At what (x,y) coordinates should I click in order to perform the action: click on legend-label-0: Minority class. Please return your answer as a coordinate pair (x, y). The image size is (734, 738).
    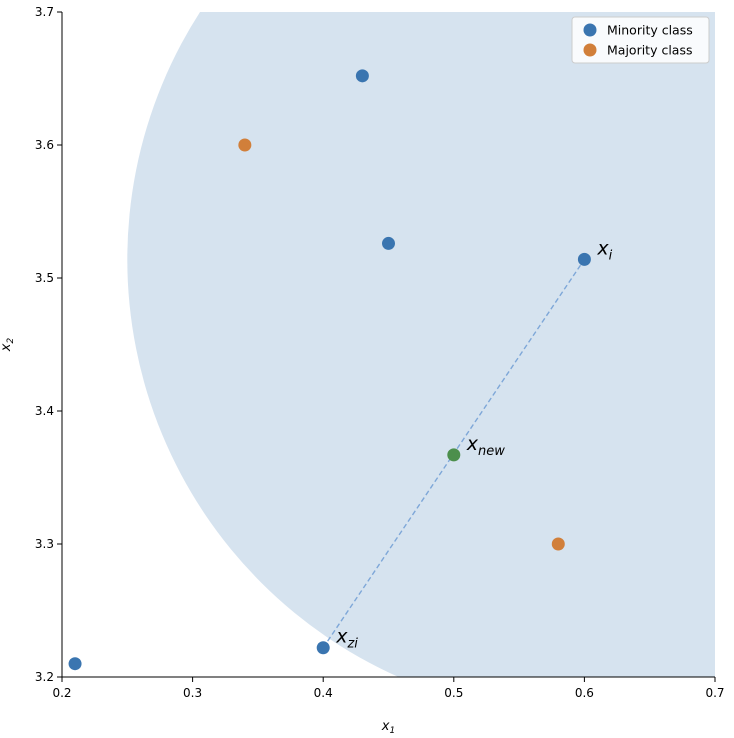
    Looking at the image, I should click on (650, 30).